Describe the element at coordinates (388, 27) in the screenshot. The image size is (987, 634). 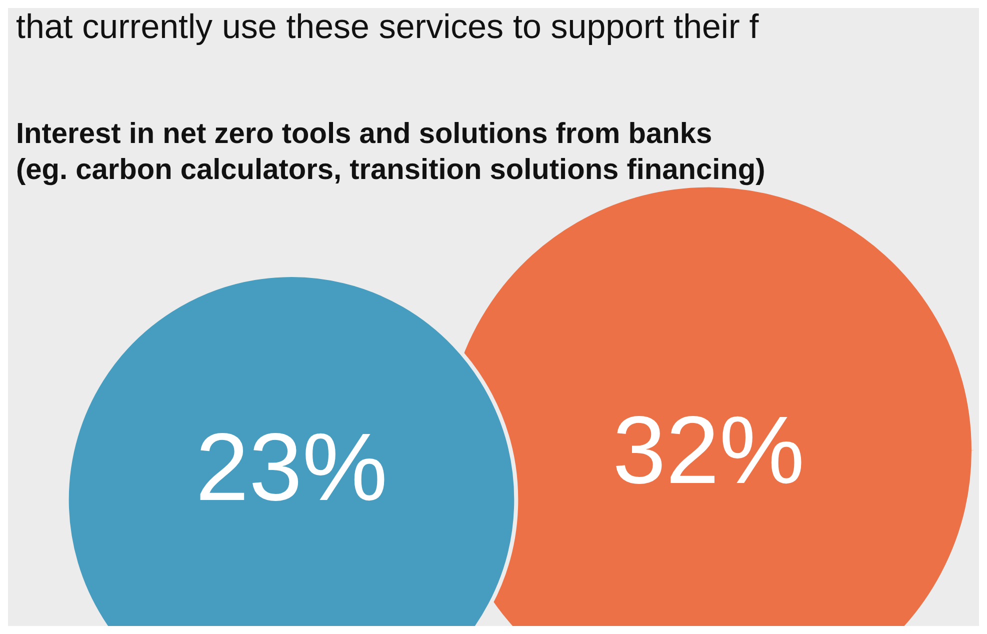
I see `text: that currently use these services to support their f` at that location.